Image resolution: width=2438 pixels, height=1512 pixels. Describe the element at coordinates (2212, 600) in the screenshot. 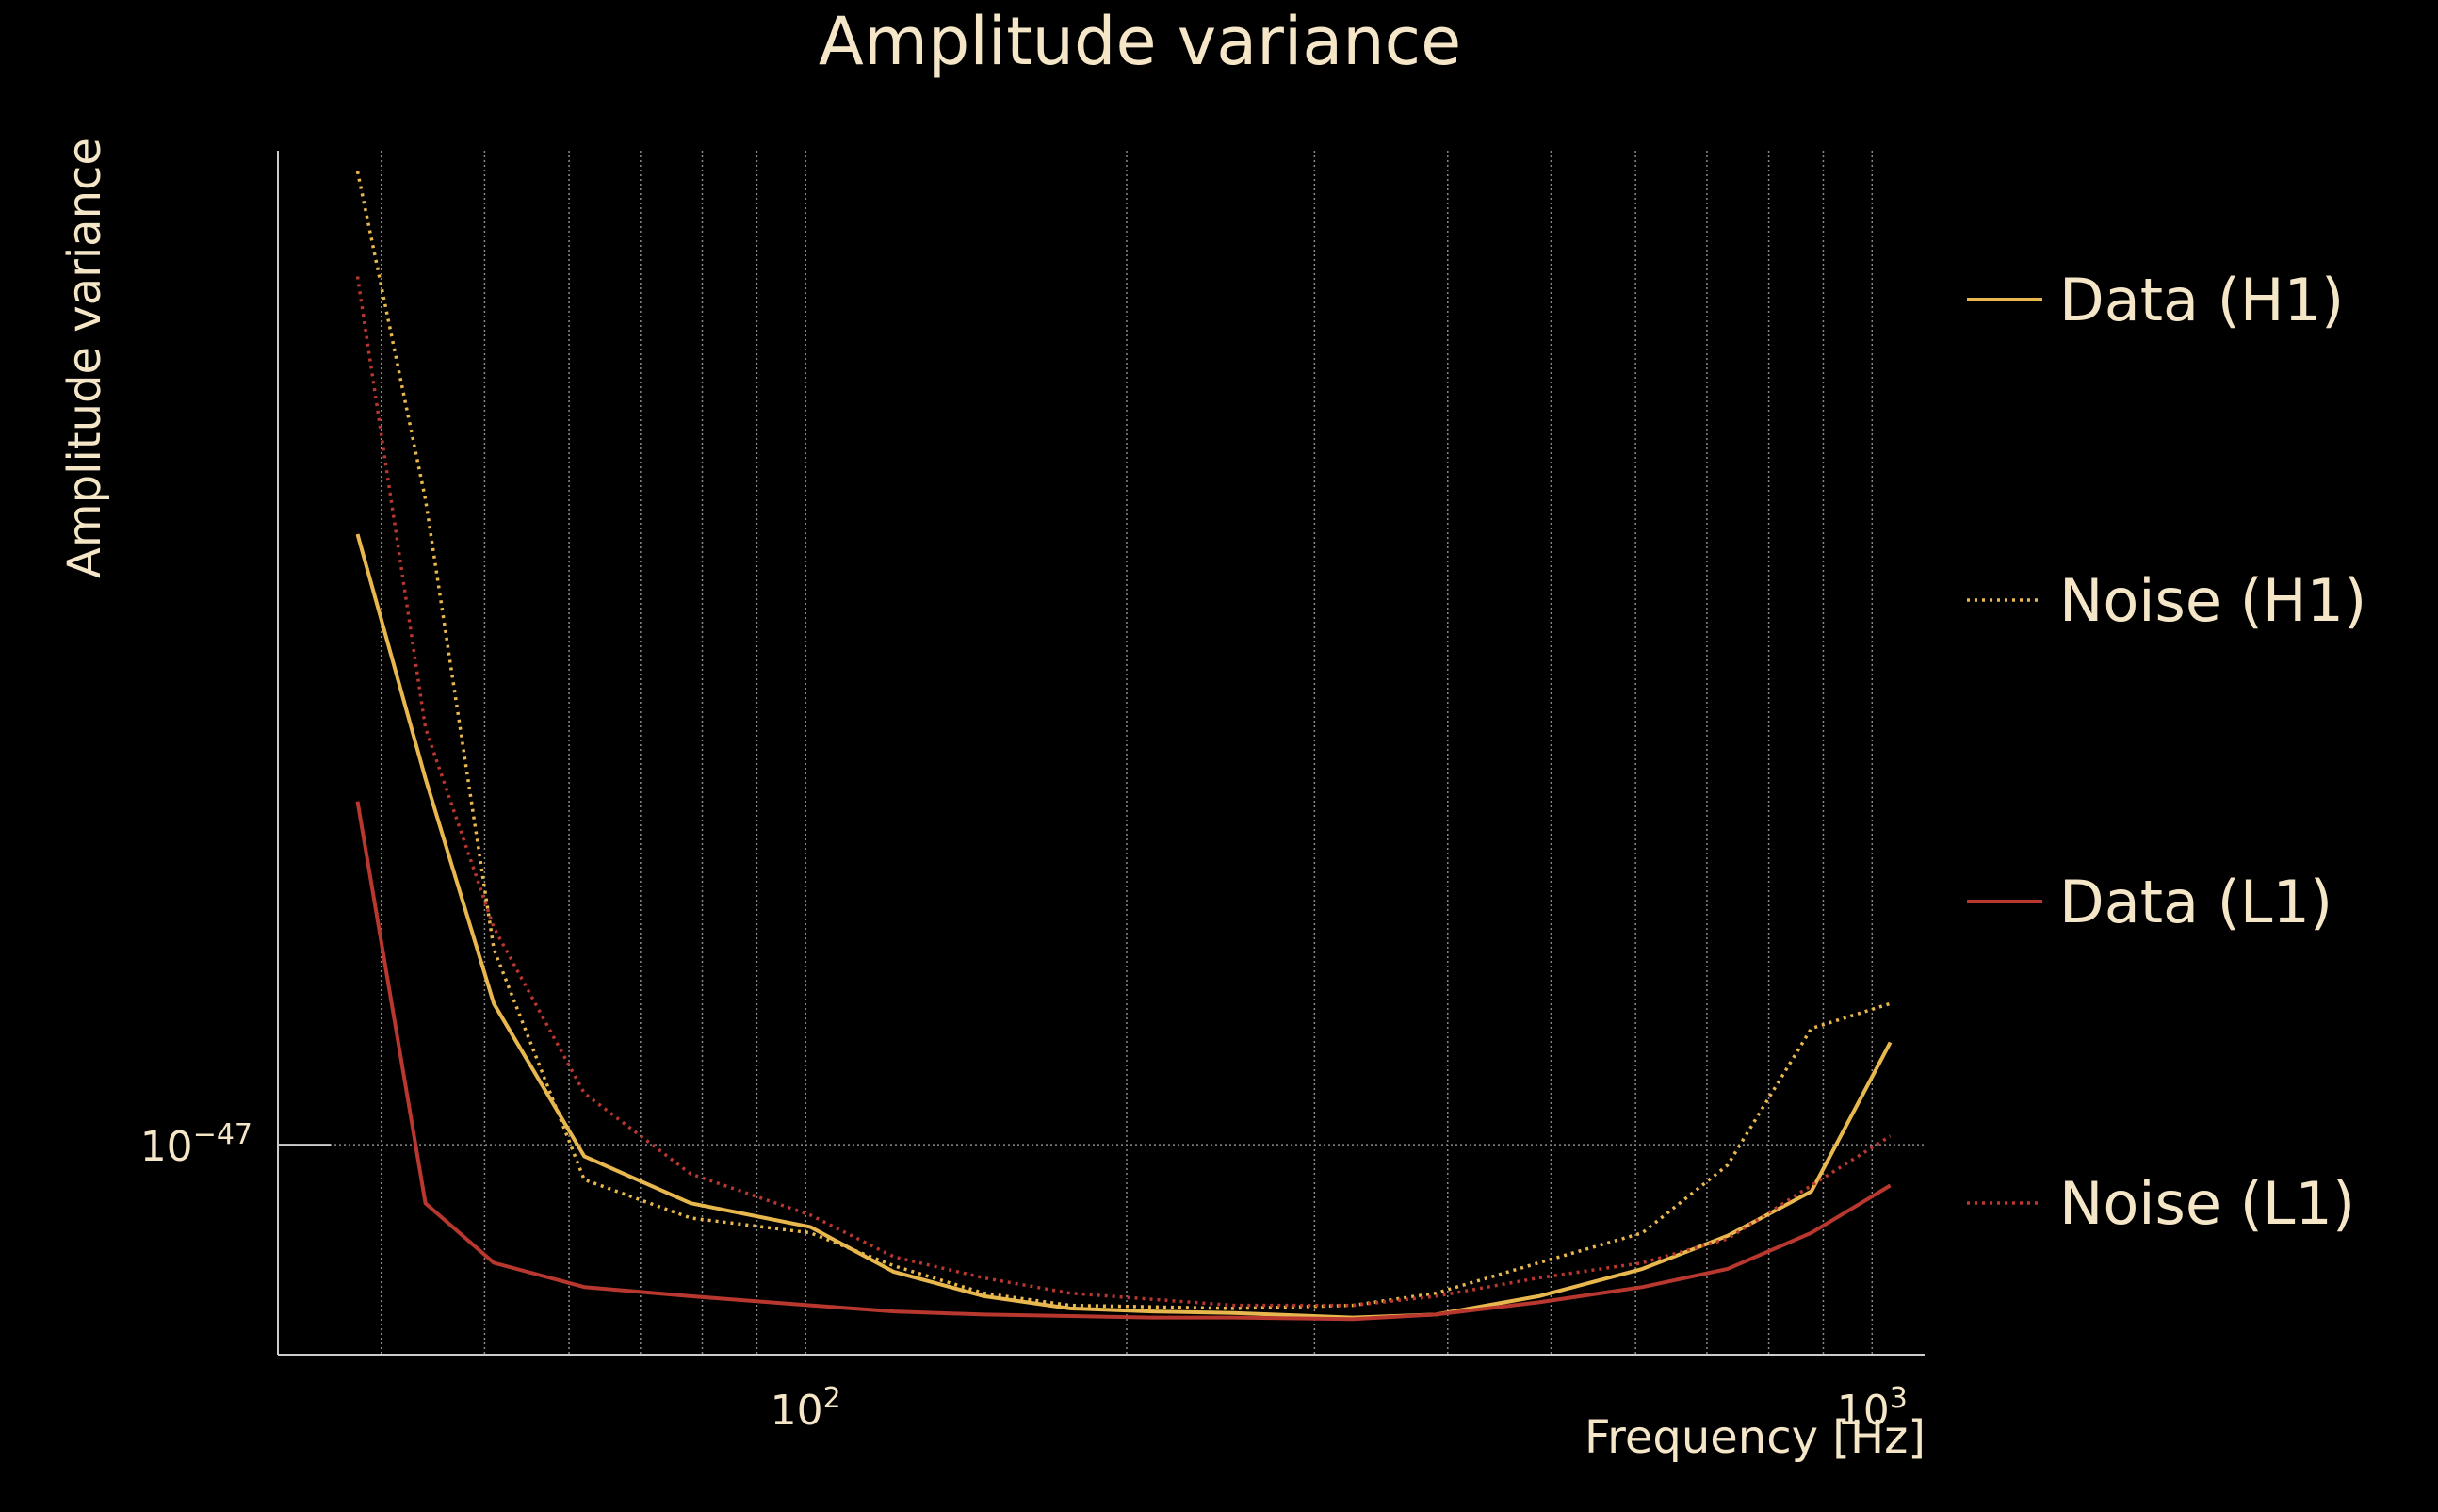

I see `legend-label-noise-h1: Noise (H1)` at that location.